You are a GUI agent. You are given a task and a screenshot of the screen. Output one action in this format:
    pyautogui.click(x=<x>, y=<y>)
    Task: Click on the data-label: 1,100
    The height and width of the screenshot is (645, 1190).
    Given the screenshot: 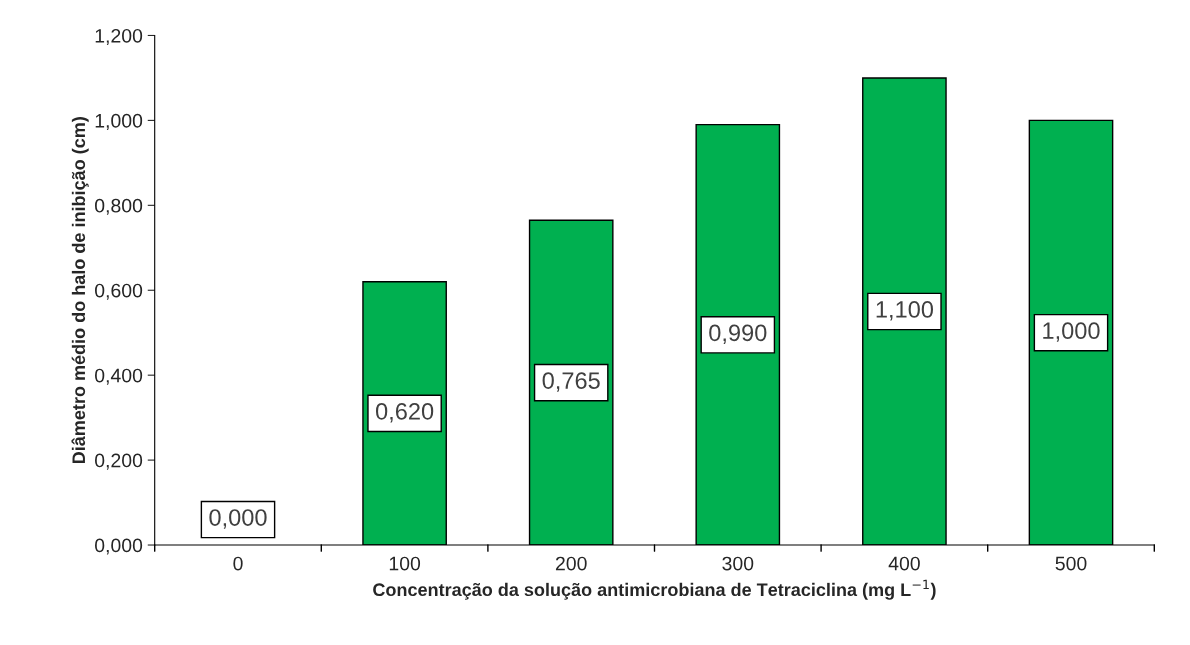 What is the action you would take?
    pyautogui.click(x=905, y=311)
    